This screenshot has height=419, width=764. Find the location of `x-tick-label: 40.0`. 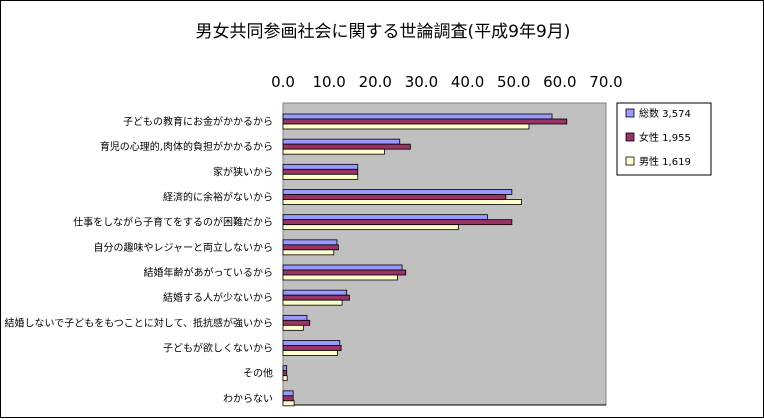

x-tick-label: 40.0 is located at coordinates (467, 82).